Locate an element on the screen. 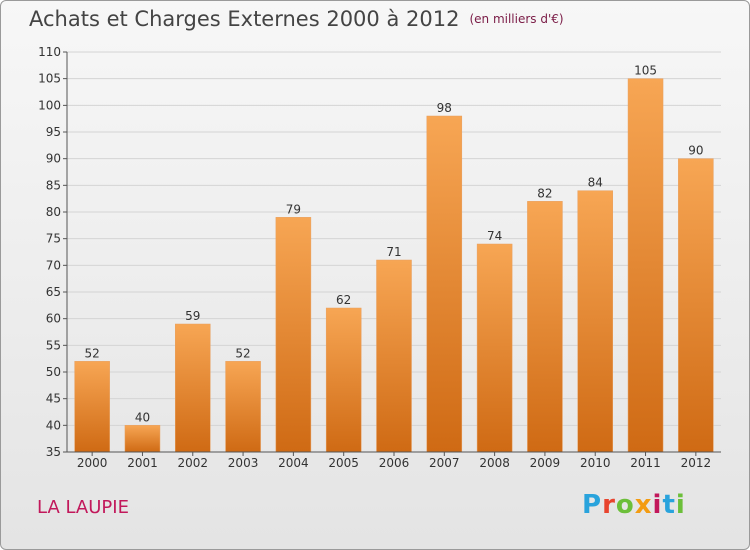 This screenshot has height=550, width=750. bar-2009 is located at coordinates (545, 327).